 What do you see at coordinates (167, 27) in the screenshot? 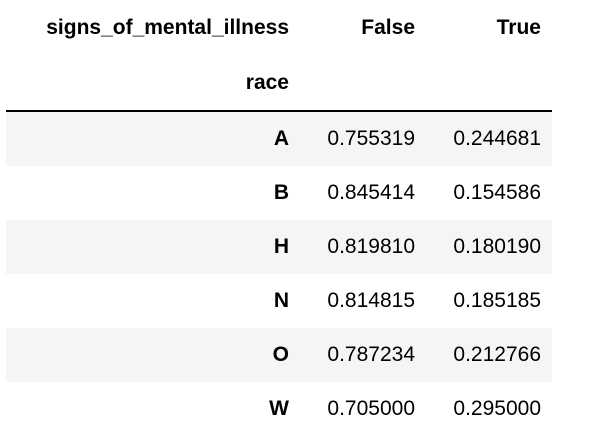
I see `columns-name-header: signs_of_mental_illness` at bounding box center [167, 27].